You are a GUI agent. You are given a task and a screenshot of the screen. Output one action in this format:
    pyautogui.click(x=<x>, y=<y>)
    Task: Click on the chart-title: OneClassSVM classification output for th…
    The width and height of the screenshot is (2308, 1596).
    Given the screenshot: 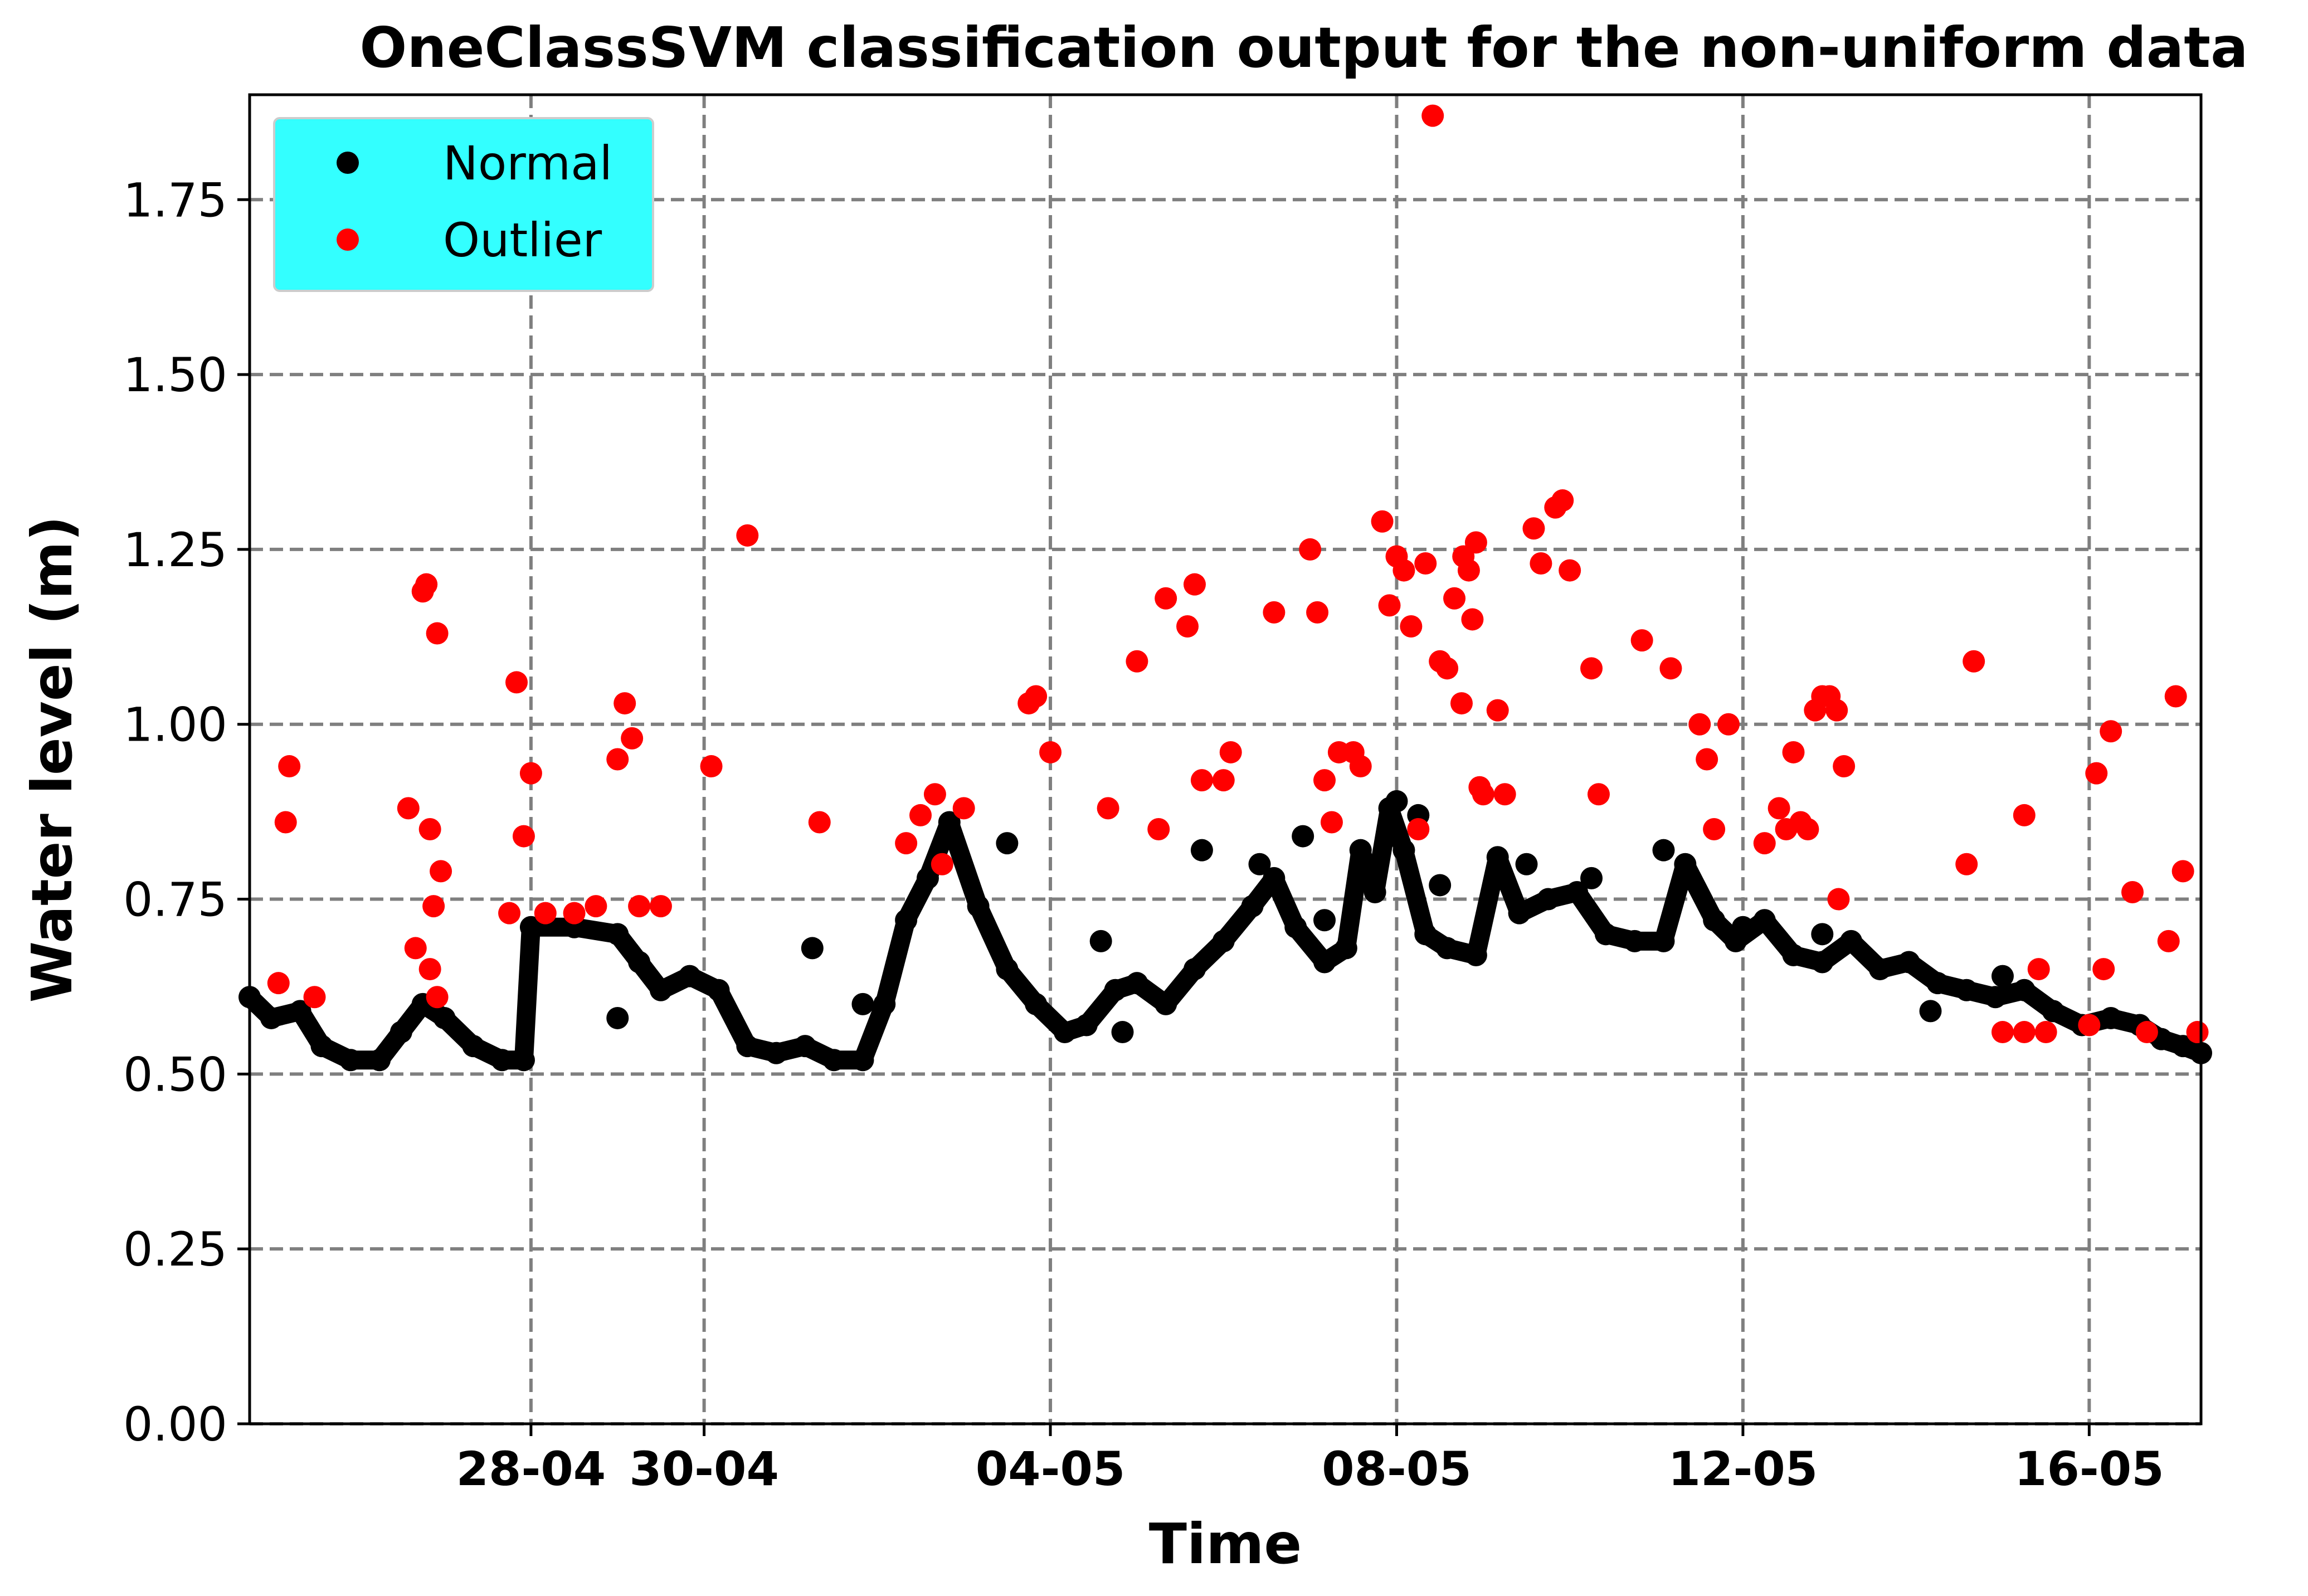 What is the action you would take?
    pyautogui.click(x=1303, y=47)
    